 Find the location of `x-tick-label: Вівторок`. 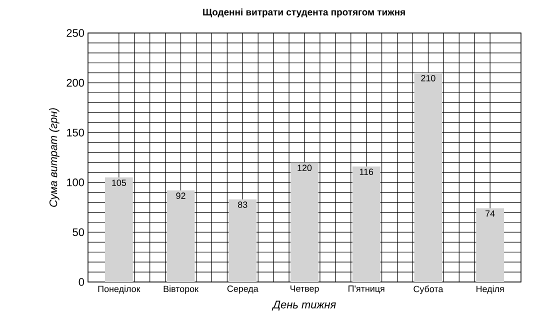

x-tick-label: Вівторок is located at coordinates (181, 290).